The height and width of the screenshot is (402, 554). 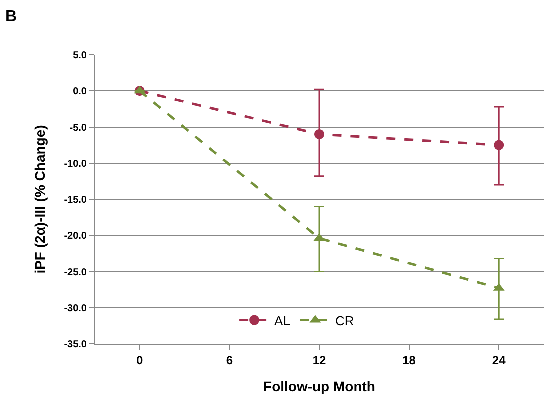 What do you see at coordinates (140, 360) in the screenshot?
I see `x-tick-label: 0` at bounding box center [140, 360].